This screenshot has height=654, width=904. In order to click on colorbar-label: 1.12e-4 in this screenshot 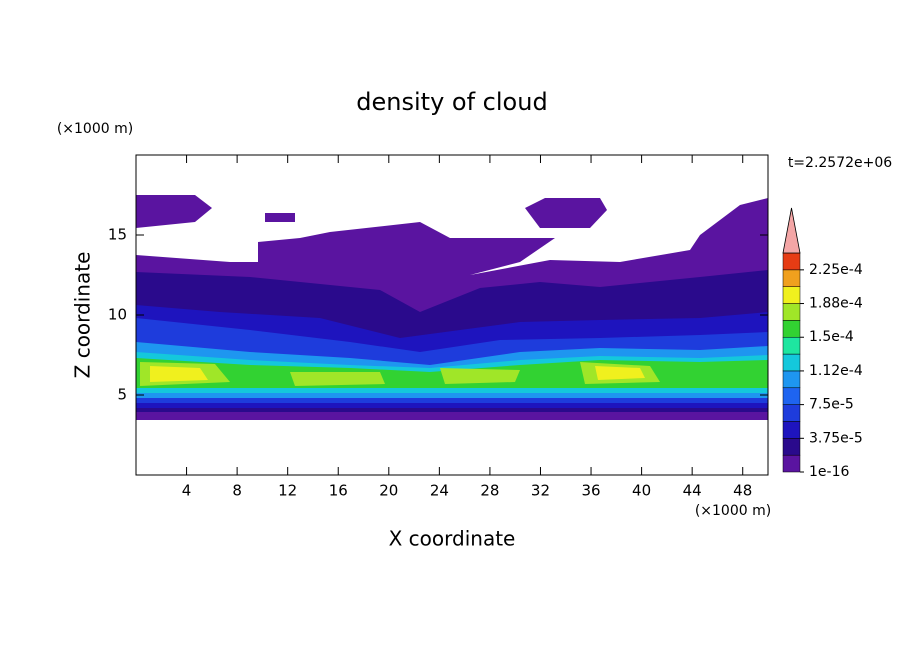, I will do `click(836, 371)`.